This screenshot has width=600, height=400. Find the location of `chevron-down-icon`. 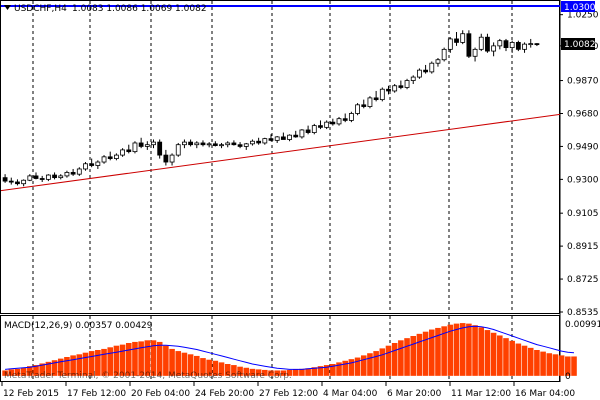

chevron-down-icon is located at coordinates (7, 7).